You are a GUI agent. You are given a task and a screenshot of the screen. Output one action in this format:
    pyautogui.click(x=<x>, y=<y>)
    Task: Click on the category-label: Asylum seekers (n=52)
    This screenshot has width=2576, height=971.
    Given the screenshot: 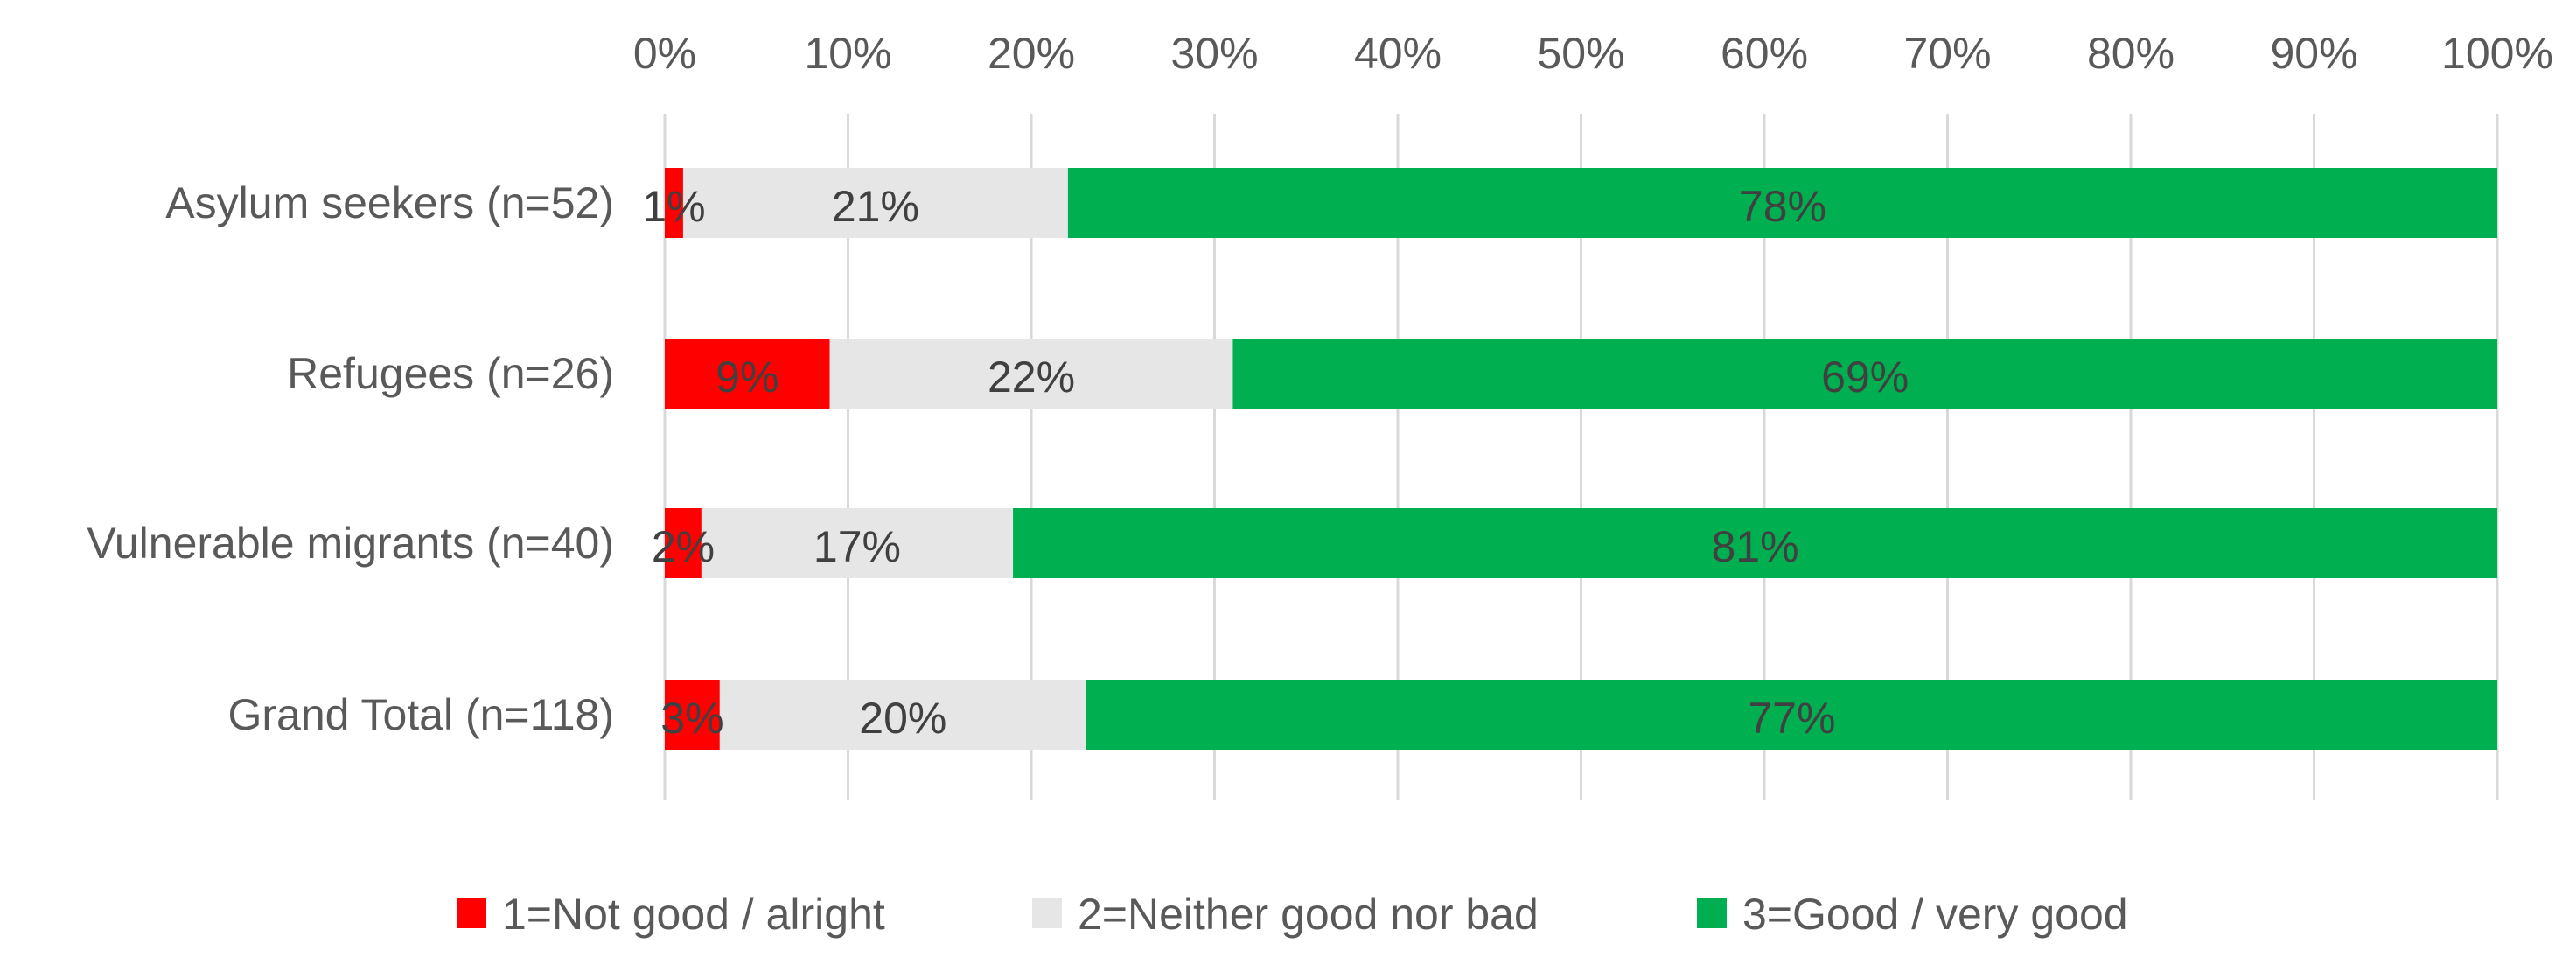 What is the action you would take?
    pyautogui.click(x=389, y=202)
    